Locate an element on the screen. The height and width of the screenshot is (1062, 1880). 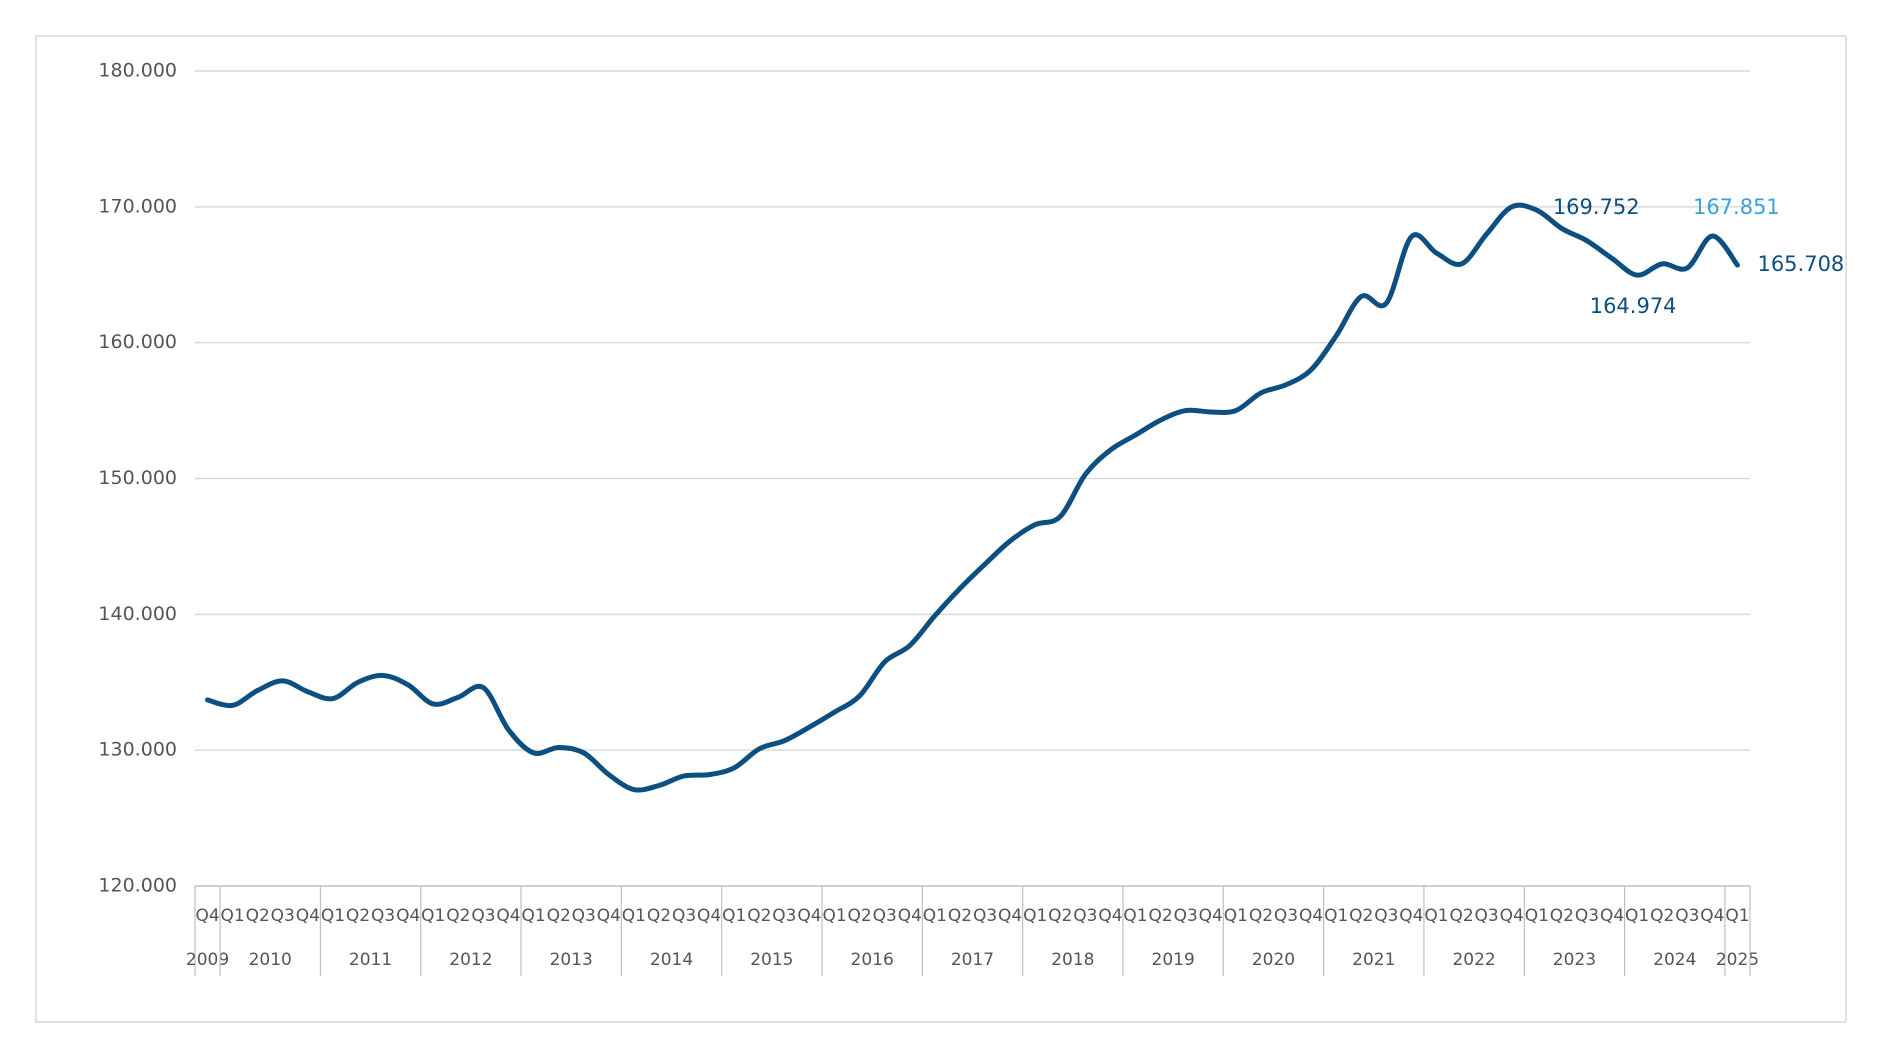
year-label: 2012 is located at coordinates (470, 960).